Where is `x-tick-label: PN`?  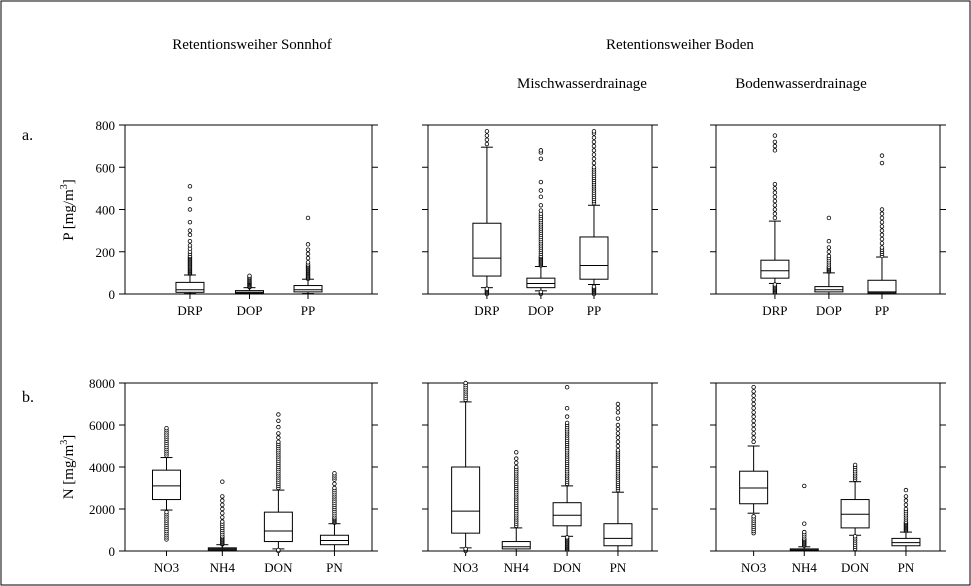 x-tick-label: PN is located at coordinates (334, 567).